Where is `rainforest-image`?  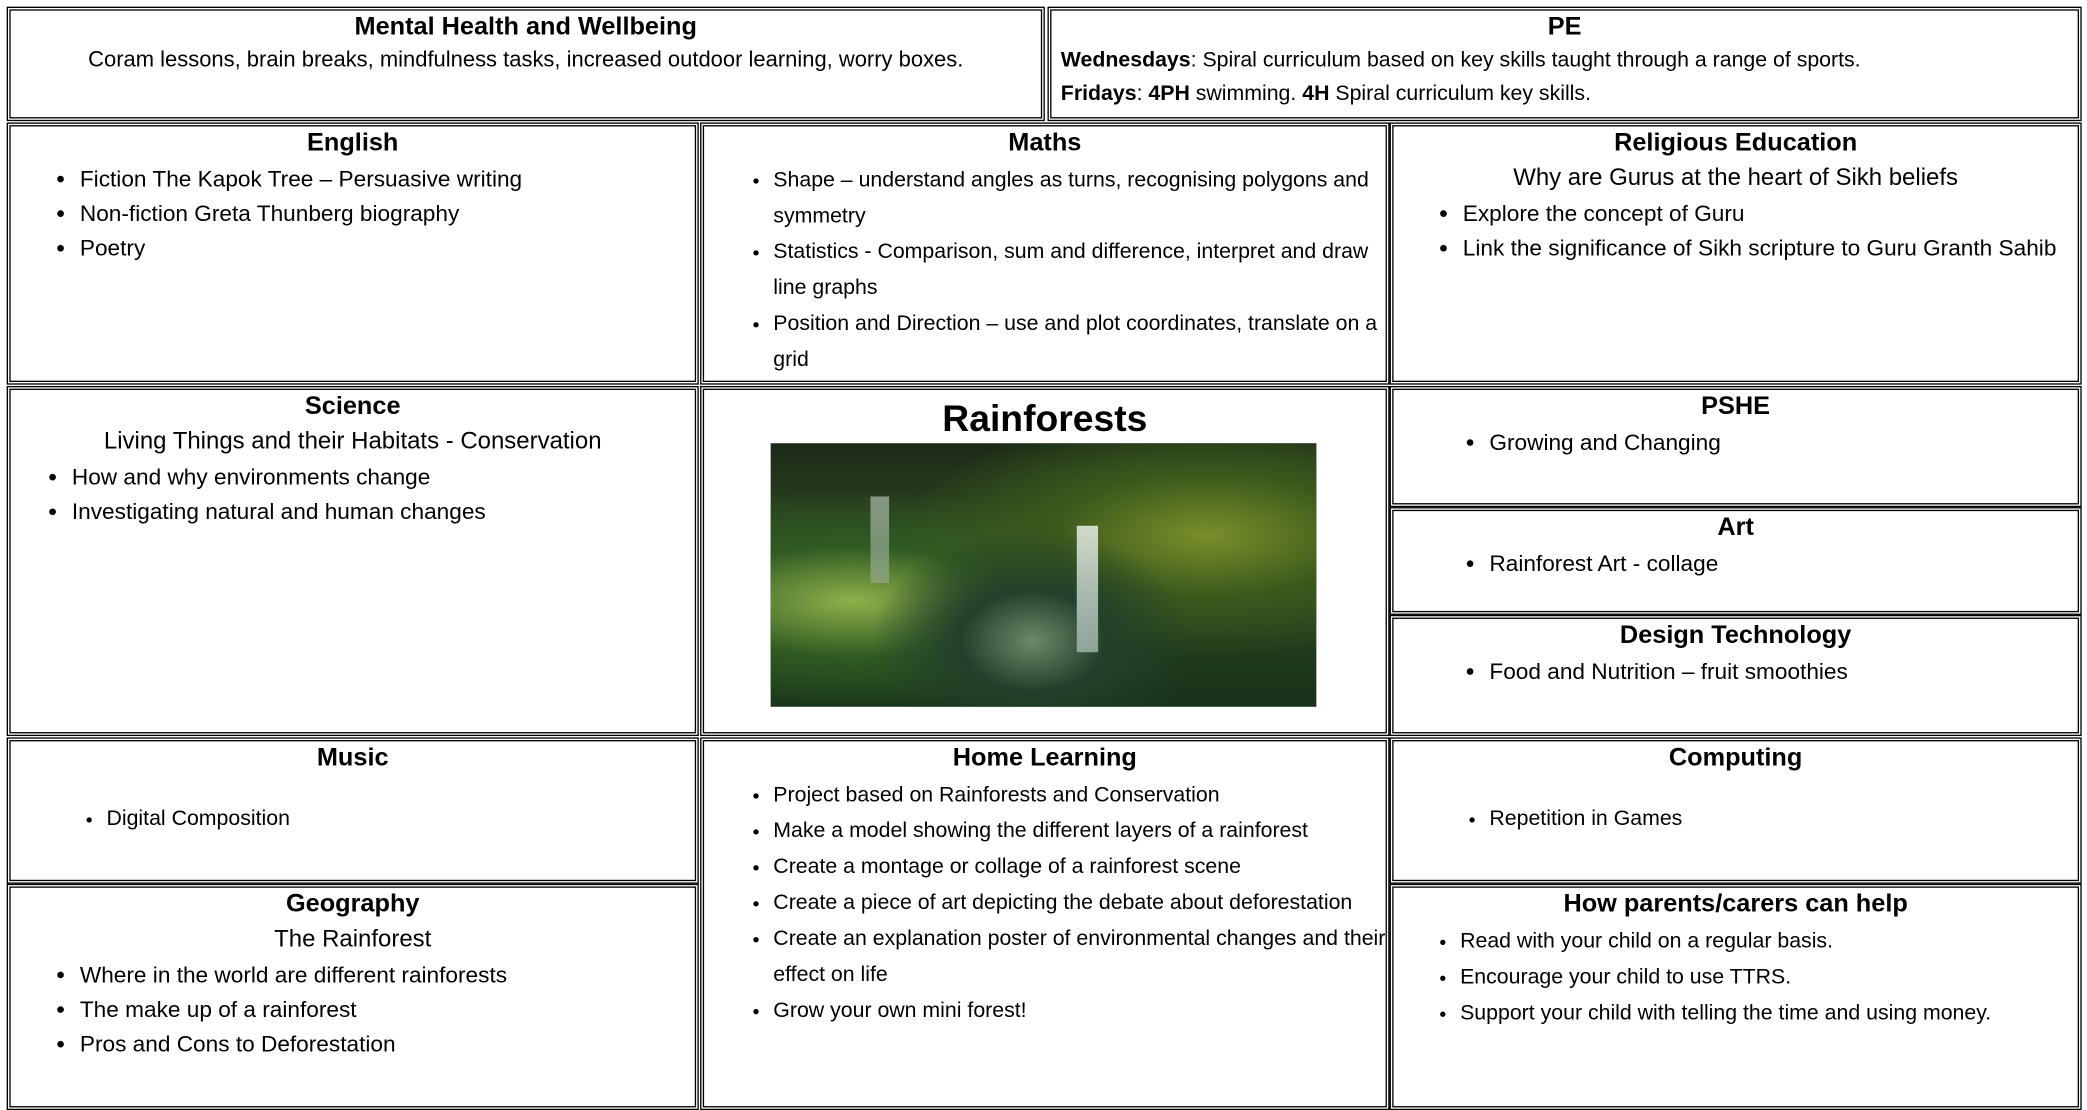
rainforest-image is located at coordinates (1043, 575).